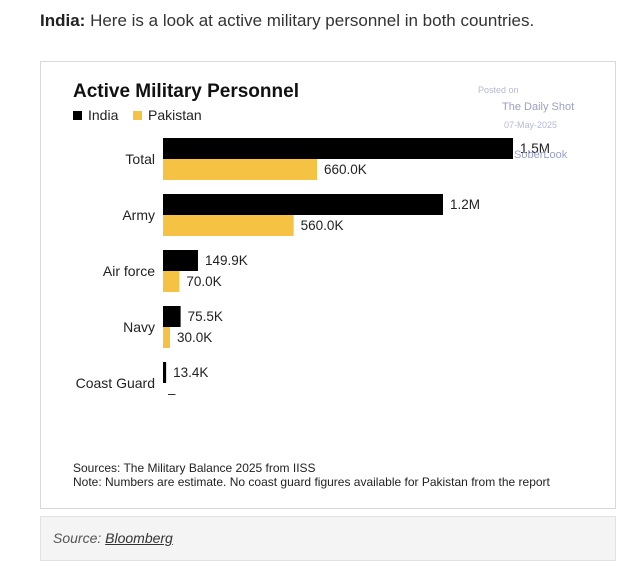 This screenshot has width=623, height=568. I want to click on watermark-posted-on: Posted on, so click(498, 90).